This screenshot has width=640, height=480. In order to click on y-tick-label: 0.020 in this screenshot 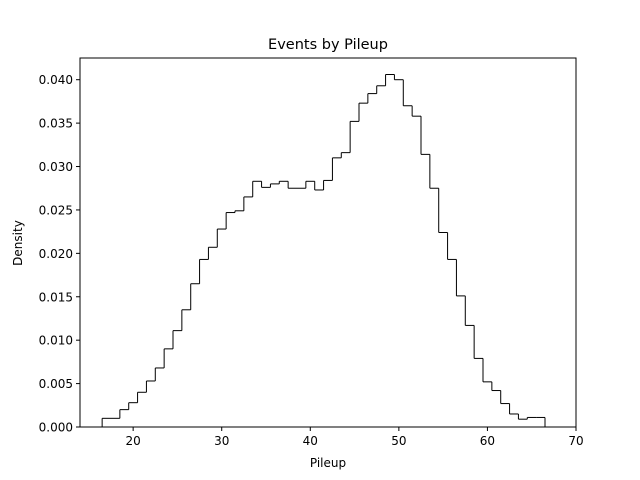, I will do `click(56, 254)`.